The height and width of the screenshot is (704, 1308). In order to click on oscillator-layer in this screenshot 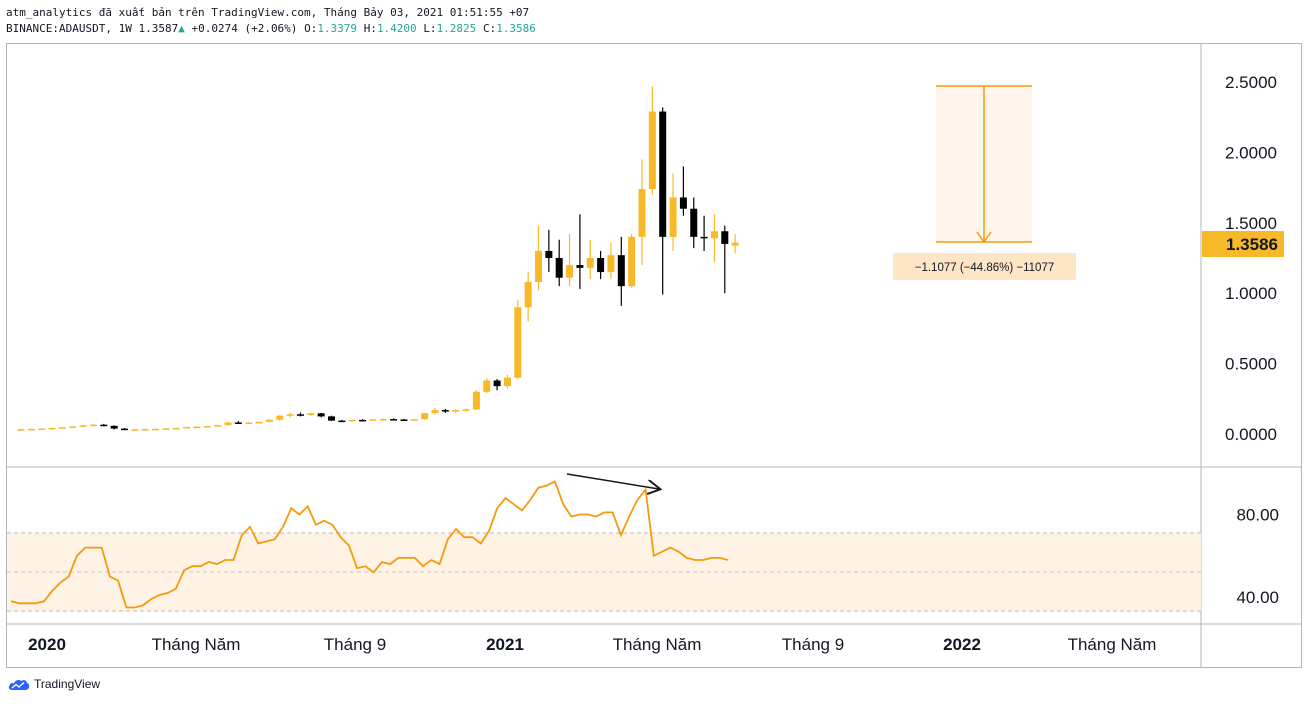, I will do `click(369, 544)`.